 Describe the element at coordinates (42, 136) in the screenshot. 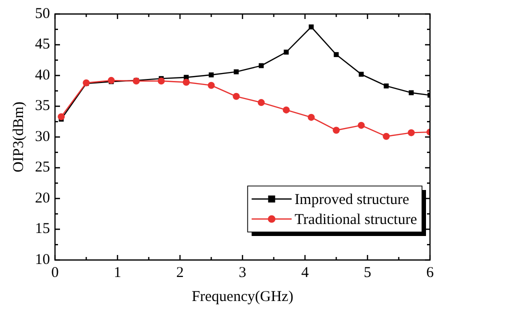

I see `y-tick-label: 30` at that location.